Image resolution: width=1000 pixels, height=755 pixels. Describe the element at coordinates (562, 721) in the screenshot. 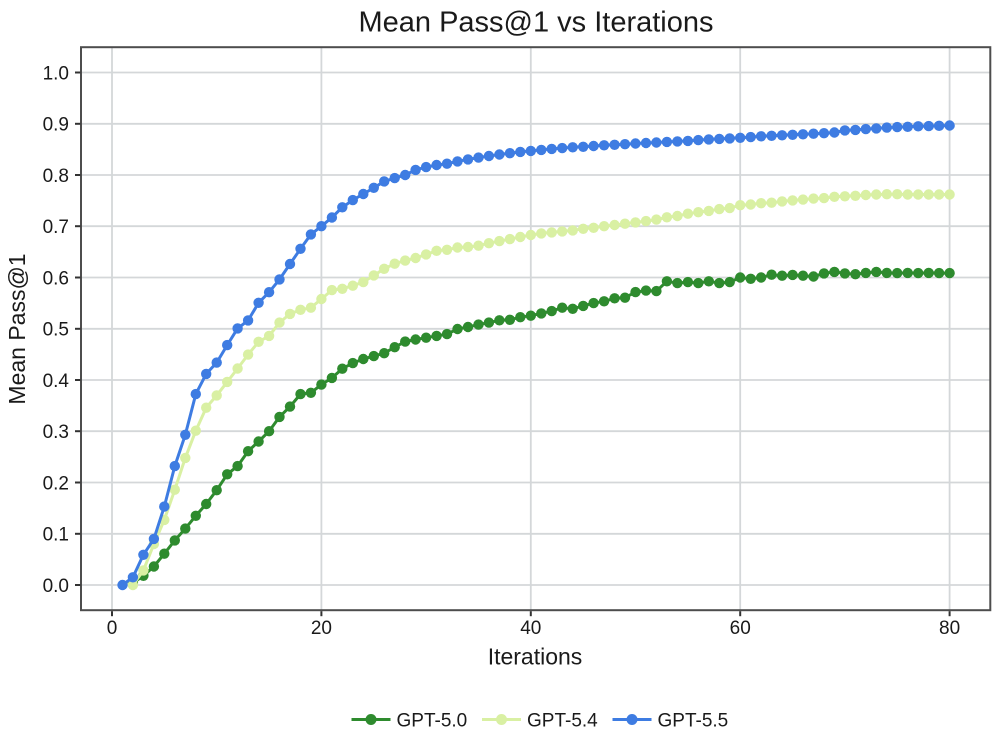

I see `svg-text: GPT-5.4` at that location.